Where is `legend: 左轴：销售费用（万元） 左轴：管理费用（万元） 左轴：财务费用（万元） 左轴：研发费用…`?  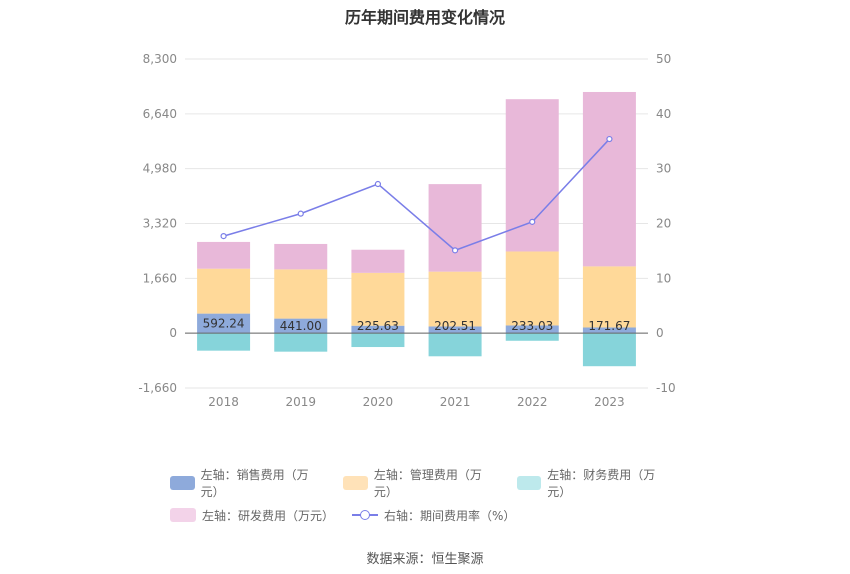
legend: 左轴：销售费用（万元） 左轴：管理费用（万元） 左轴：财务费用（万元） 左轴：研发费用… is located at coordinates (430, 502).